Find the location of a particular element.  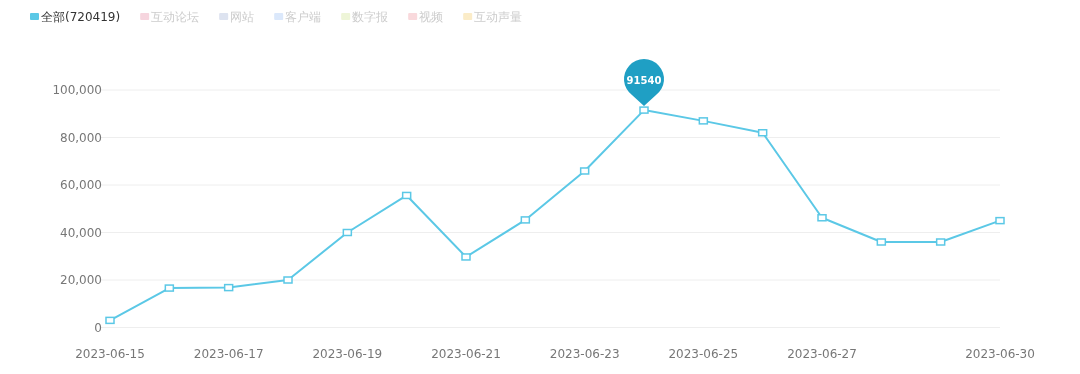

data-label: 91540 is located at coordinates (644, 81).